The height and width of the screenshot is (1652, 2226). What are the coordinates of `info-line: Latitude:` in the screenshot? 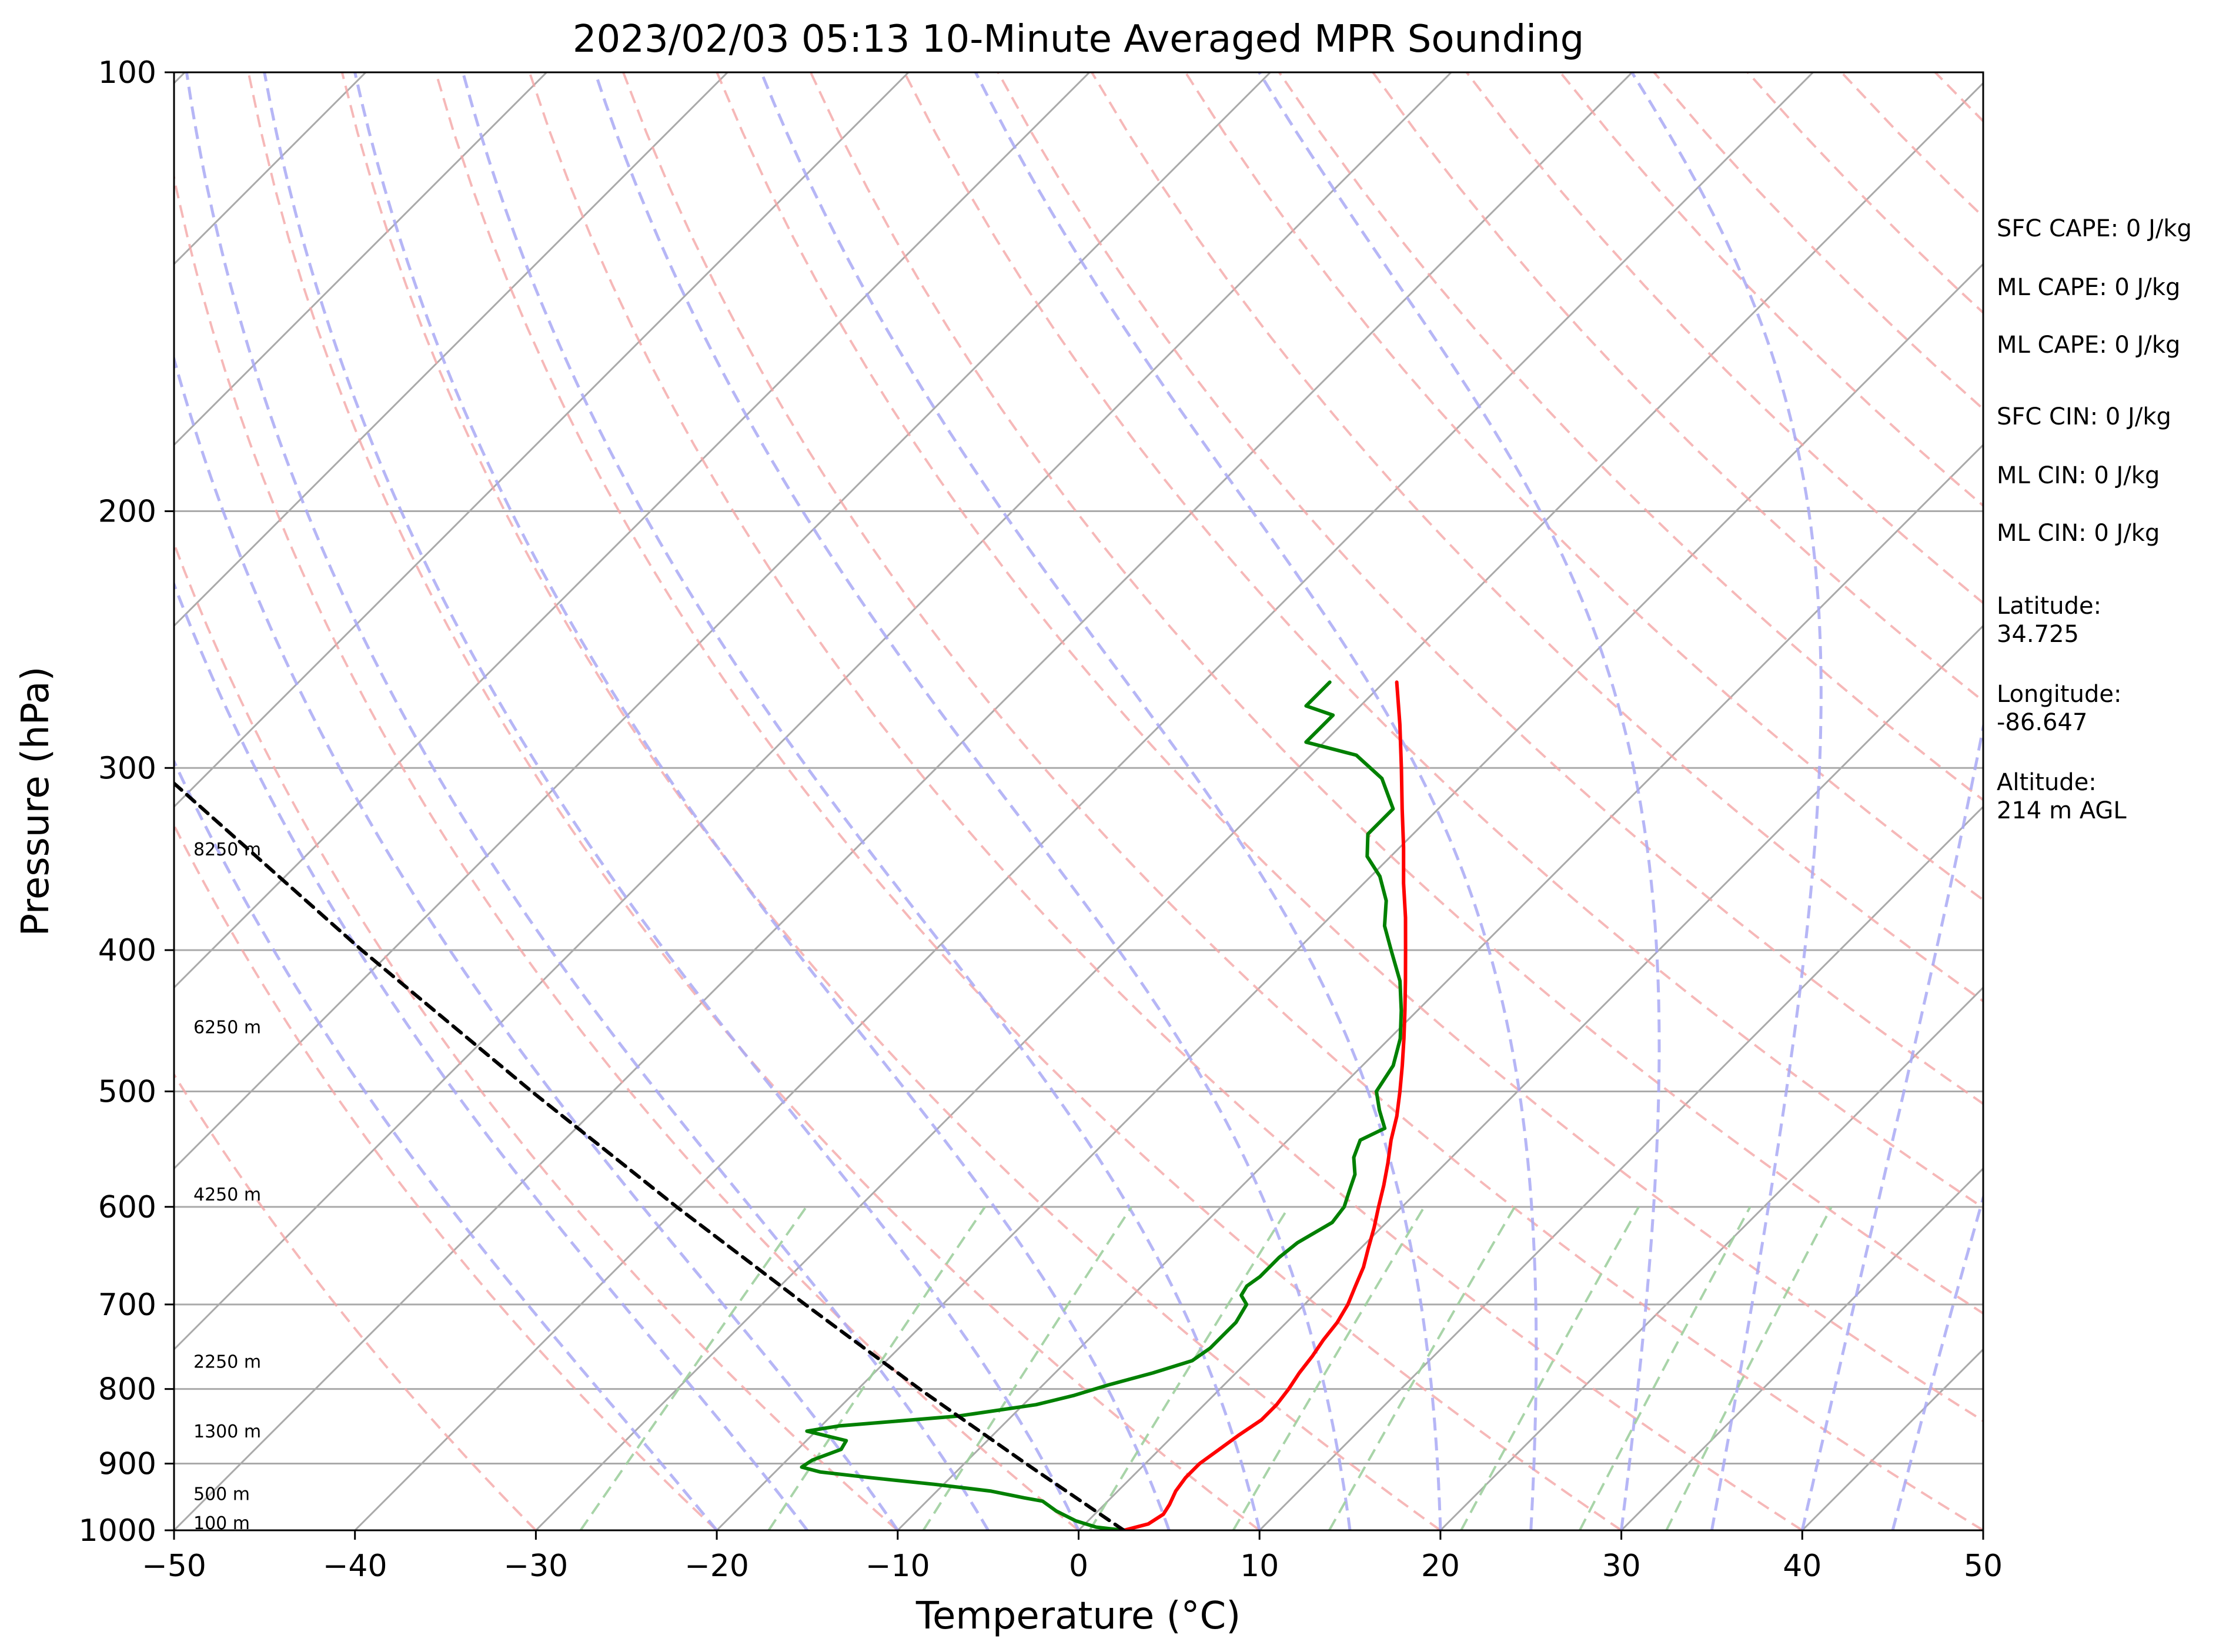 It's located at (2049, 606).